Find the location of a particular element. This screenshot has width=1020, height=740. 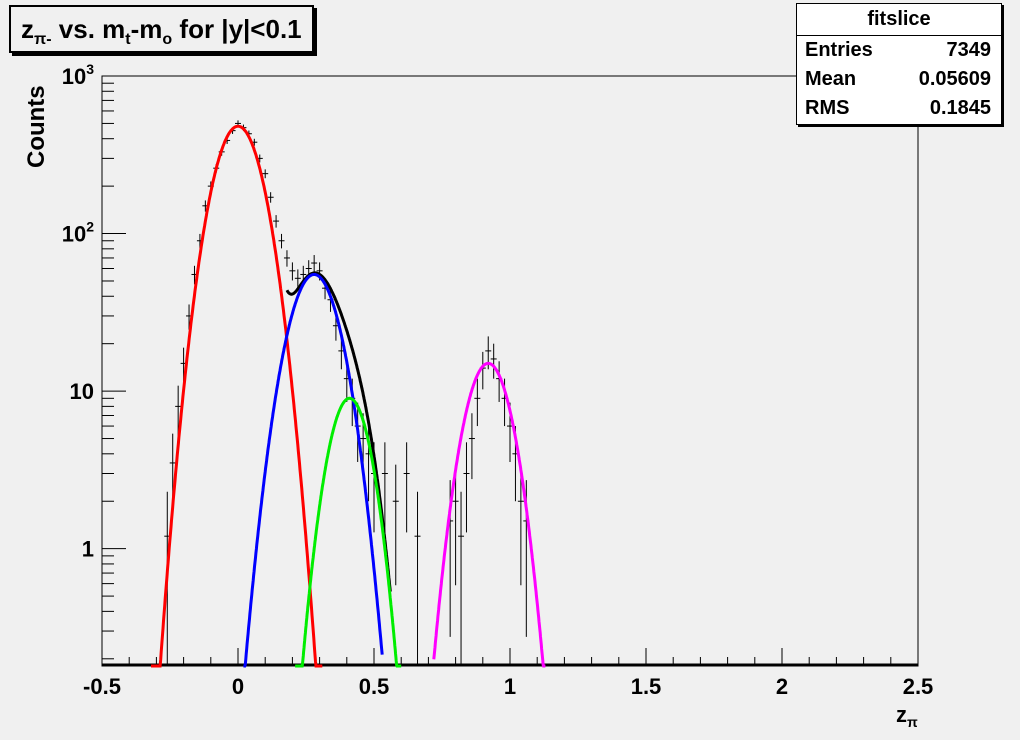

y-axis-label: Counts is located at coordinates (36, 126).